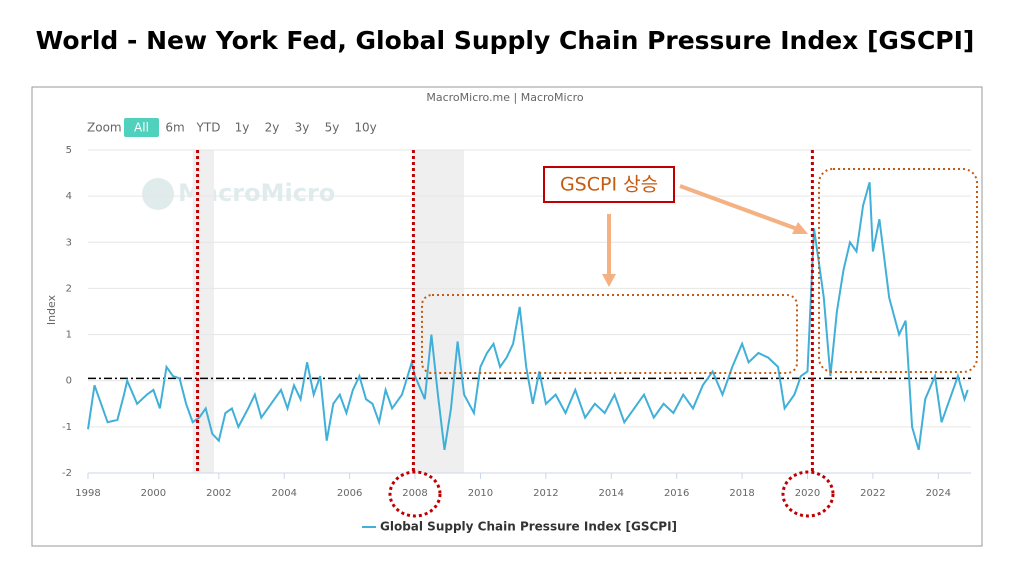 This screenshot has width=1010, height=570. Describe the element at coordinates (158, 194) in the screenshot. I see `watermark-logo` at that location.